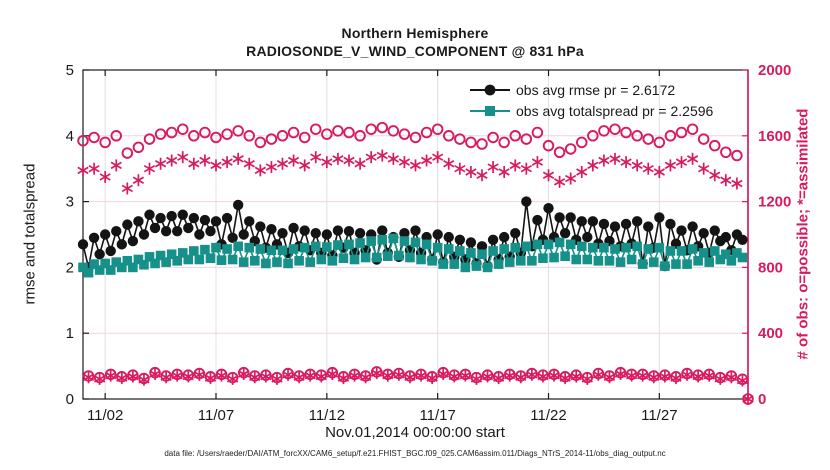  What do you see at coordinates (415, 33) in the screenshot?
I see `chart-title: Northern Hemisphere` at bounding box center [415, 33].